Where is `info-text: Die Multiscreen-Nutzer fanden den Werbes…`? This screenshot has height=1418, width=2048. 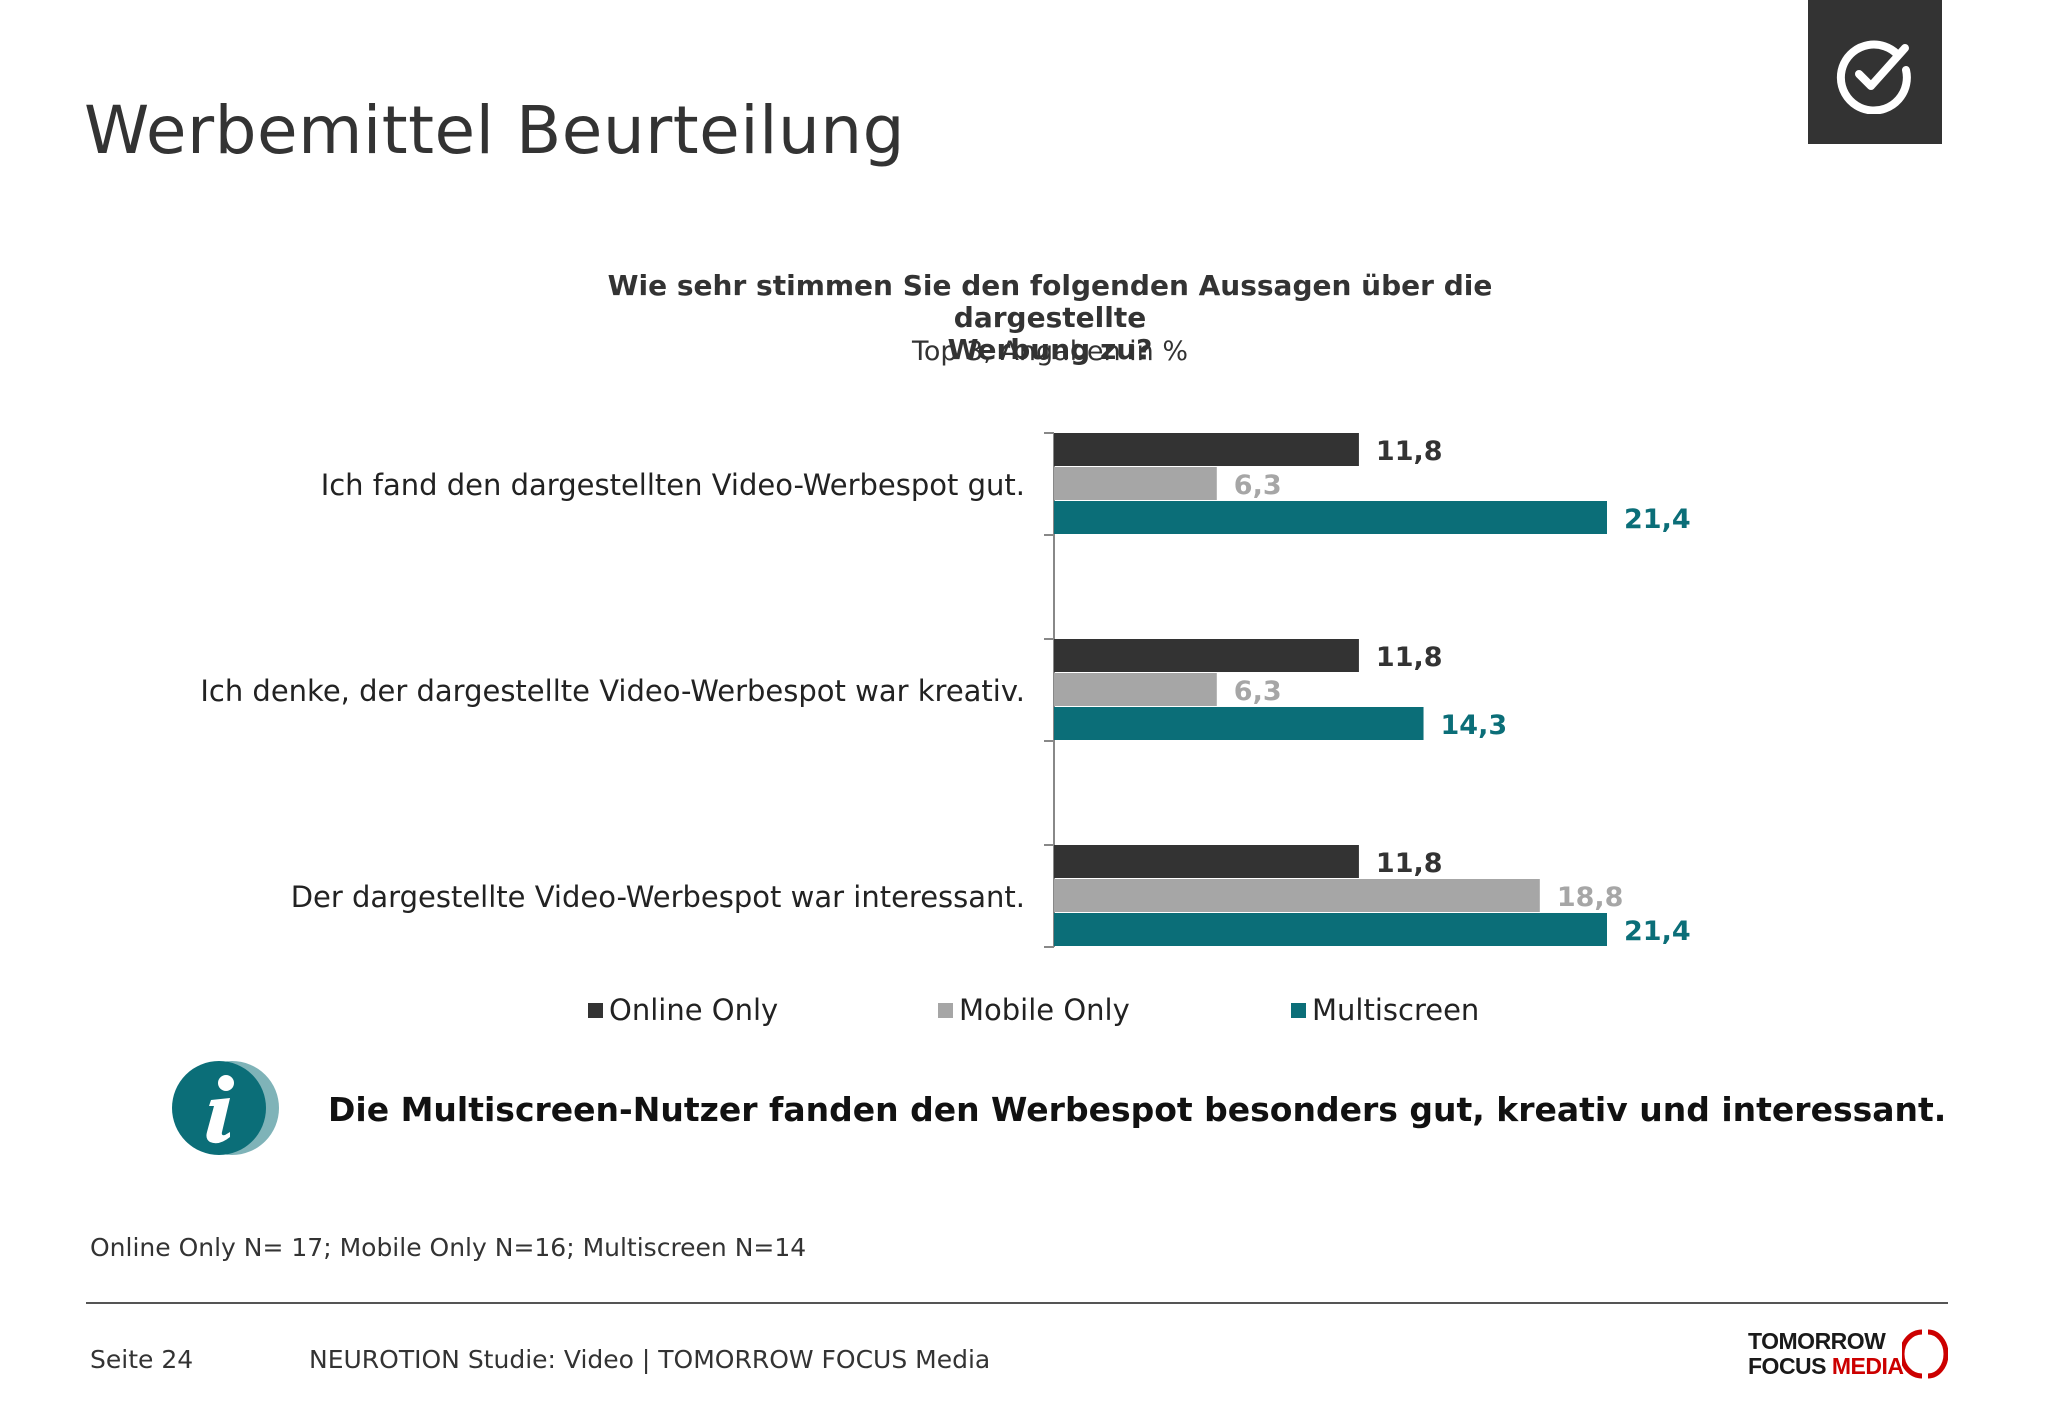
info-text: Die Multiscreen-Nutzer fanden den Werbes… is located at coordinates (1137, 1109).